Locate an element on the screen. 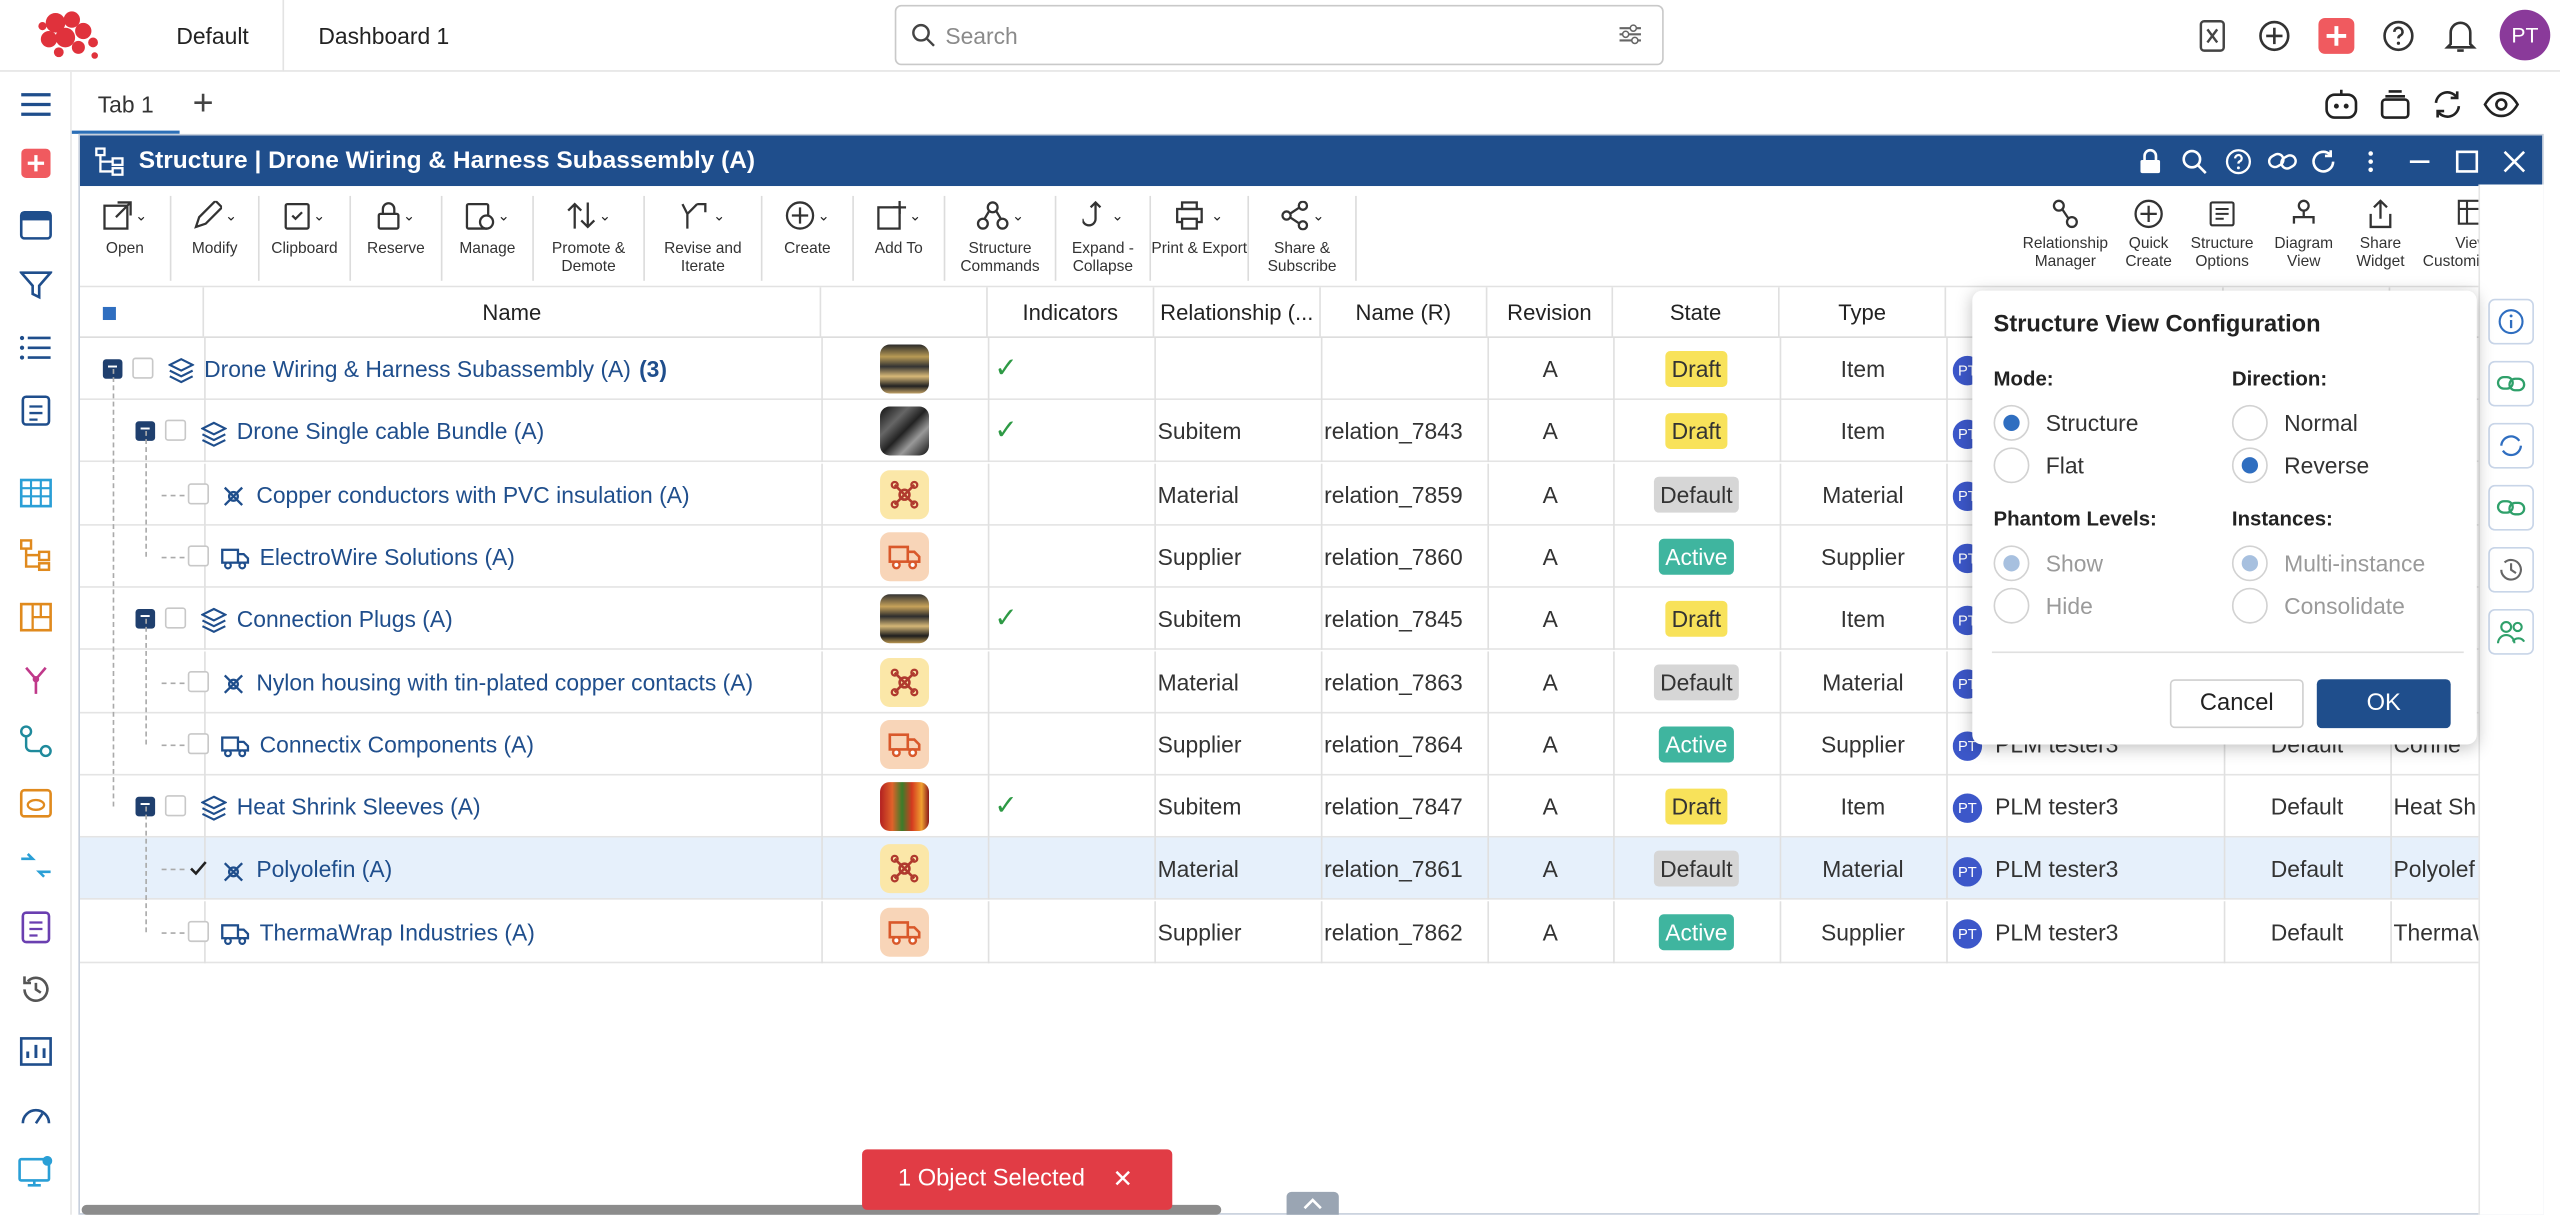 This screenshot has height=1215, width=2560. hamburger-menu-icon is located at coordinates (35, 104).